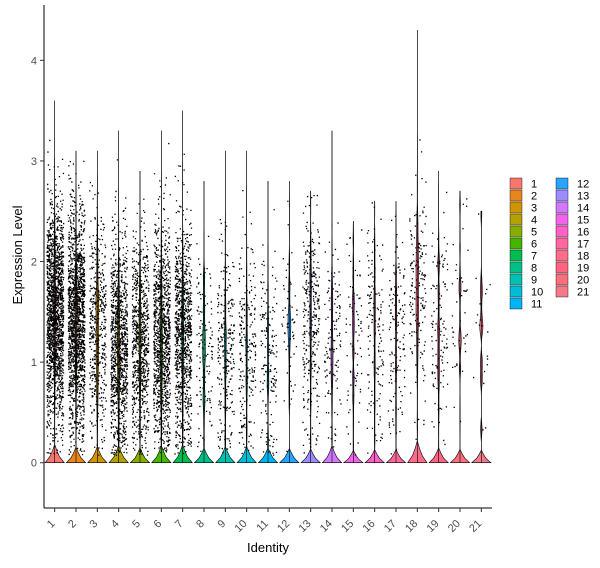 The width and height of the screenshot is (600, 568). What do you see at coordinates (534, 233) in the screenshot?
I see `legend-label-5: 5` at bounding box center [534, 233].